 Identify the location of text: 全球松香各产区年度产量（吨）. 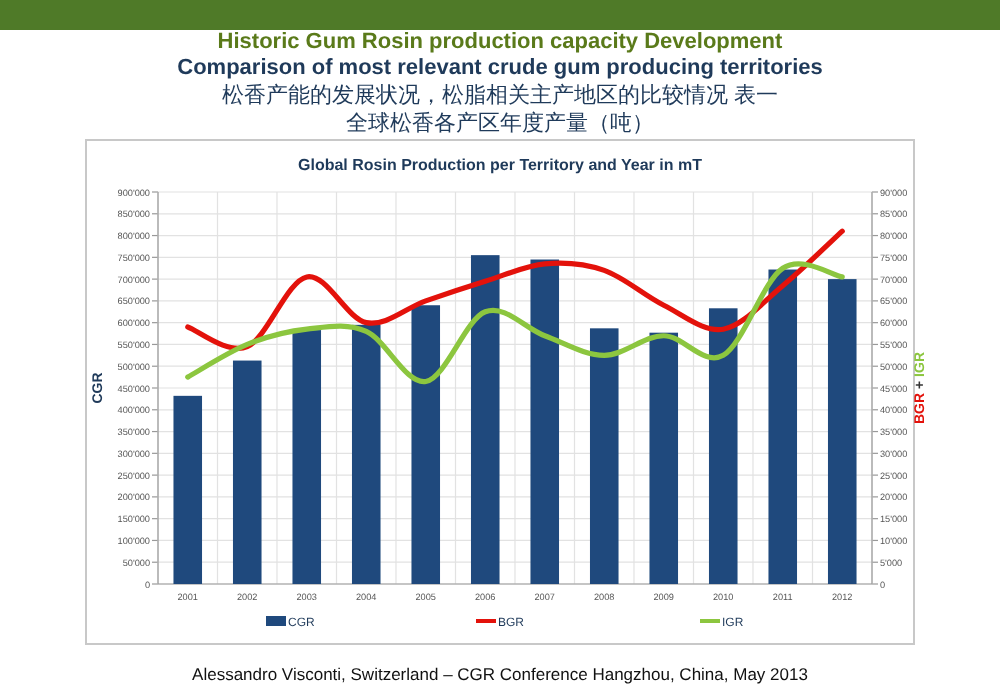
(500, 123).